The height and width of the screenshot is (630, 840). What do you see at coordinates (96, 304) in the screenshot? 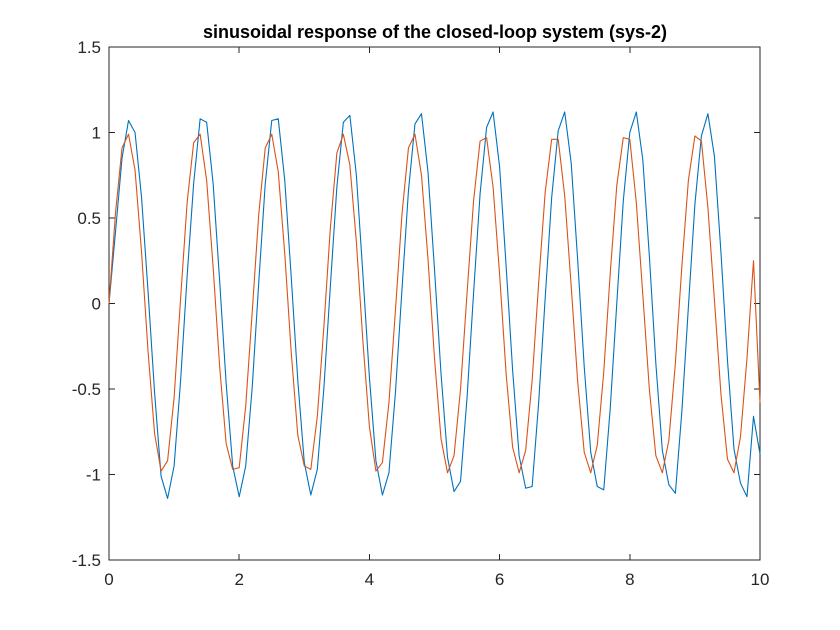
I see `y-tick-label: 0` at bounding box center [96, 304].